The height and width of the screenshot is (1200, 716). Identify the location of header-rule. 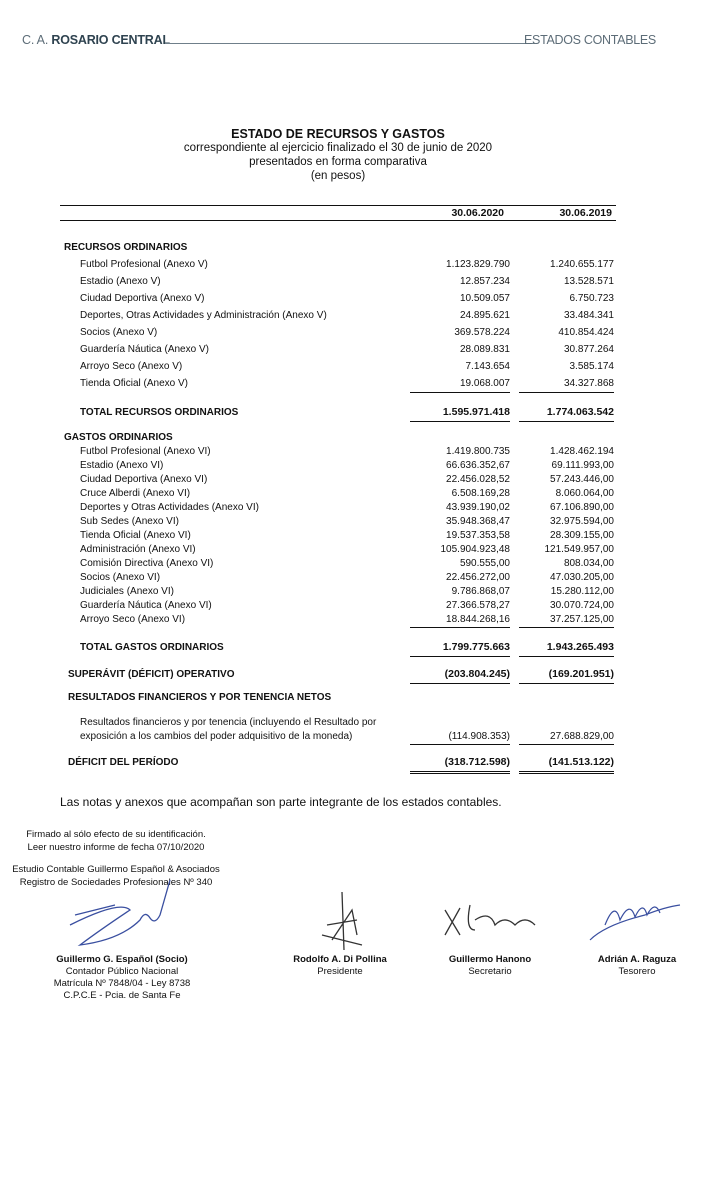
(350, 43).